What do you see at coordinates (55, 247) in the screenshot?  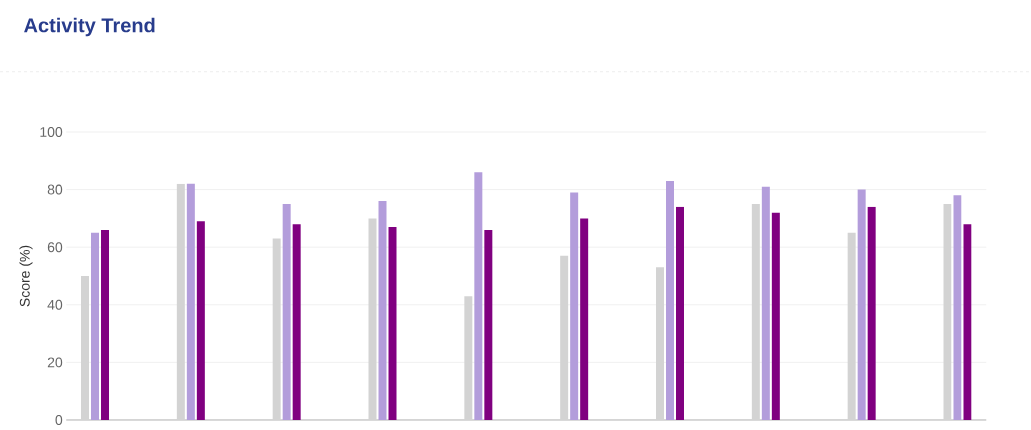 I see `y-tick-label: 60` at bounding box center [55, 247].